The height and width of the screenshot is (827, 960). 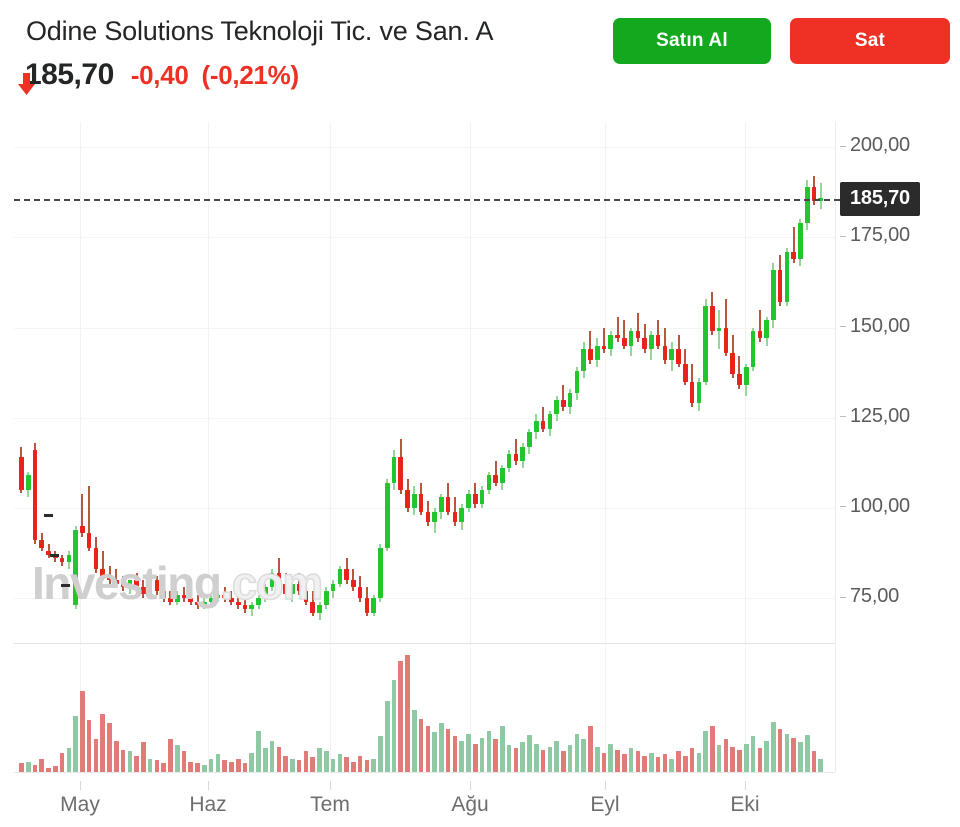 What do you see at coordinates (605, 804) in the screenshot?
I see `x-axis-tick: Eyl` at bounding box center [605, 804].